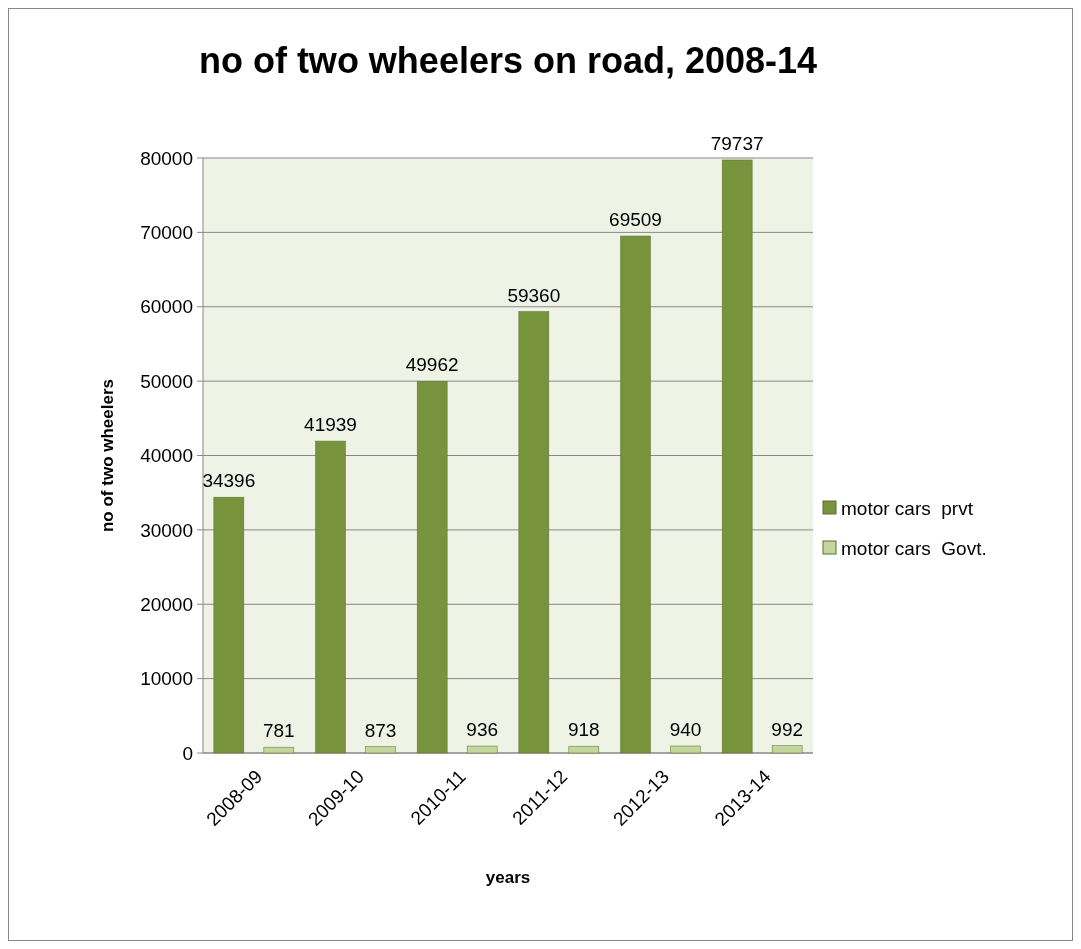 The width and height of the screenshot is (1081, 949). Describe the element at coordinates (166, 679) in the screenshot. I see `y-tick-label: 10000` at that location.